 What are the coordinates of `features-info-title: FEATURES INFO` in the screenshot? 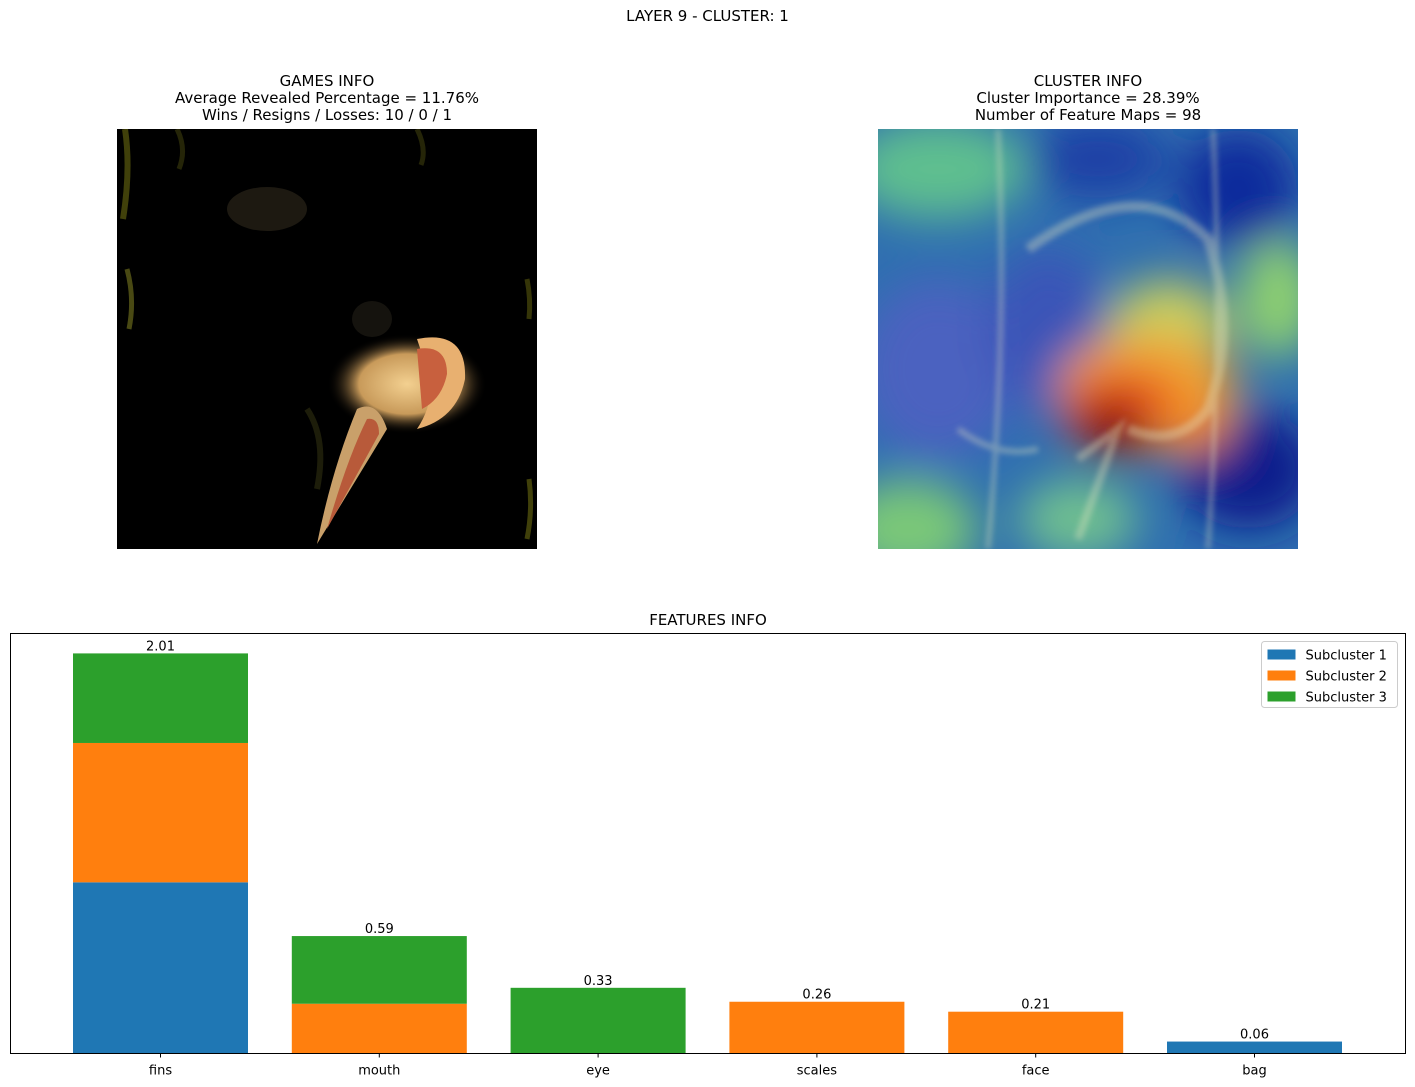 It's located at (708, 620).